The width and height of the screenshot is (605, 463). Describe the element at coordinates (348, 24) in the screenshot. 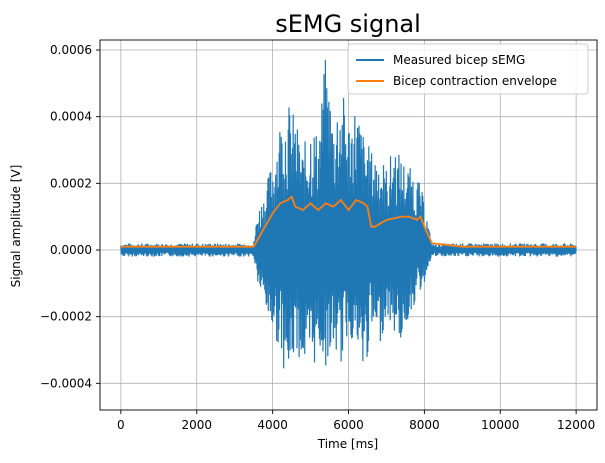

I see `chart-title: sEMG signal` at that location.